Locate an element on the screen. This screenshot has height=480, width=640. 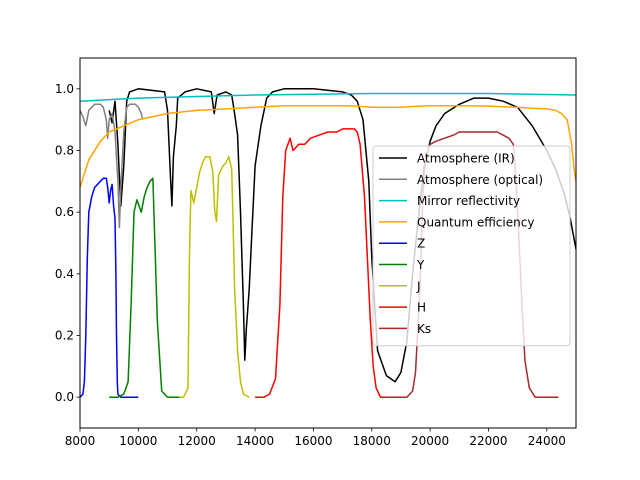
x-tick-label: 24000 is located at coordinates (547, 441).